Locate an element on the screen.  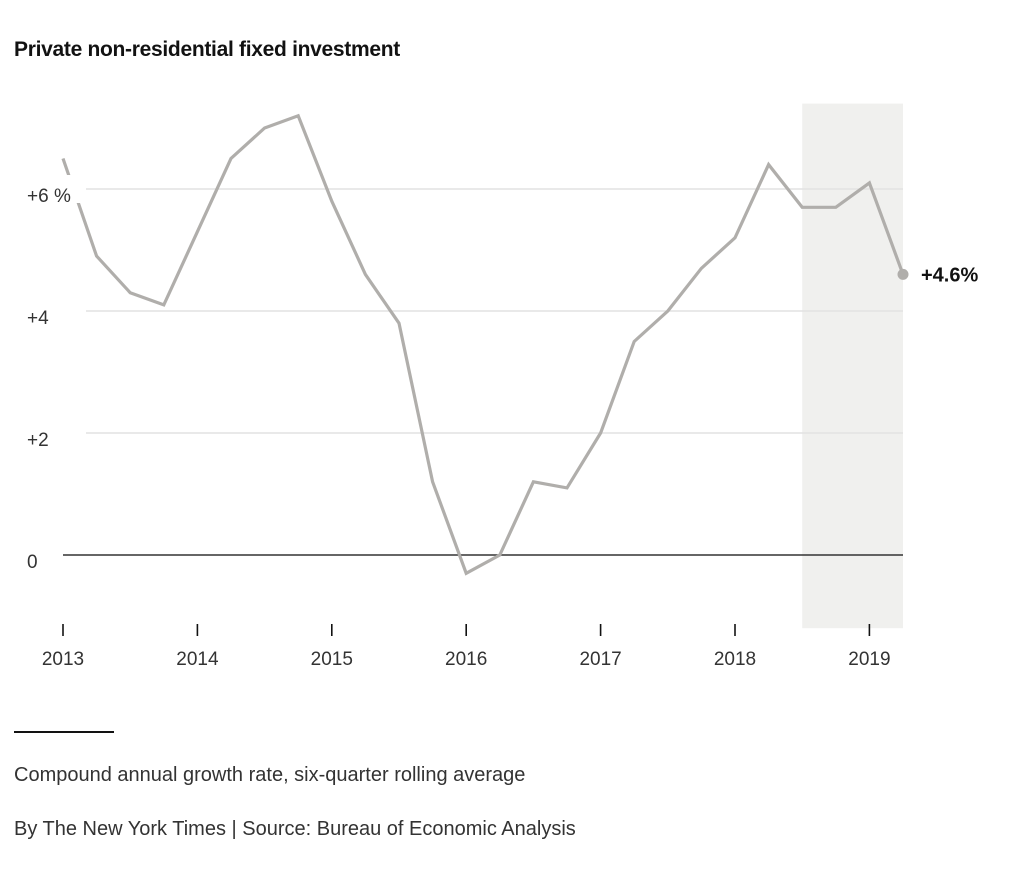
end-point is located at coordinates (903, 274).